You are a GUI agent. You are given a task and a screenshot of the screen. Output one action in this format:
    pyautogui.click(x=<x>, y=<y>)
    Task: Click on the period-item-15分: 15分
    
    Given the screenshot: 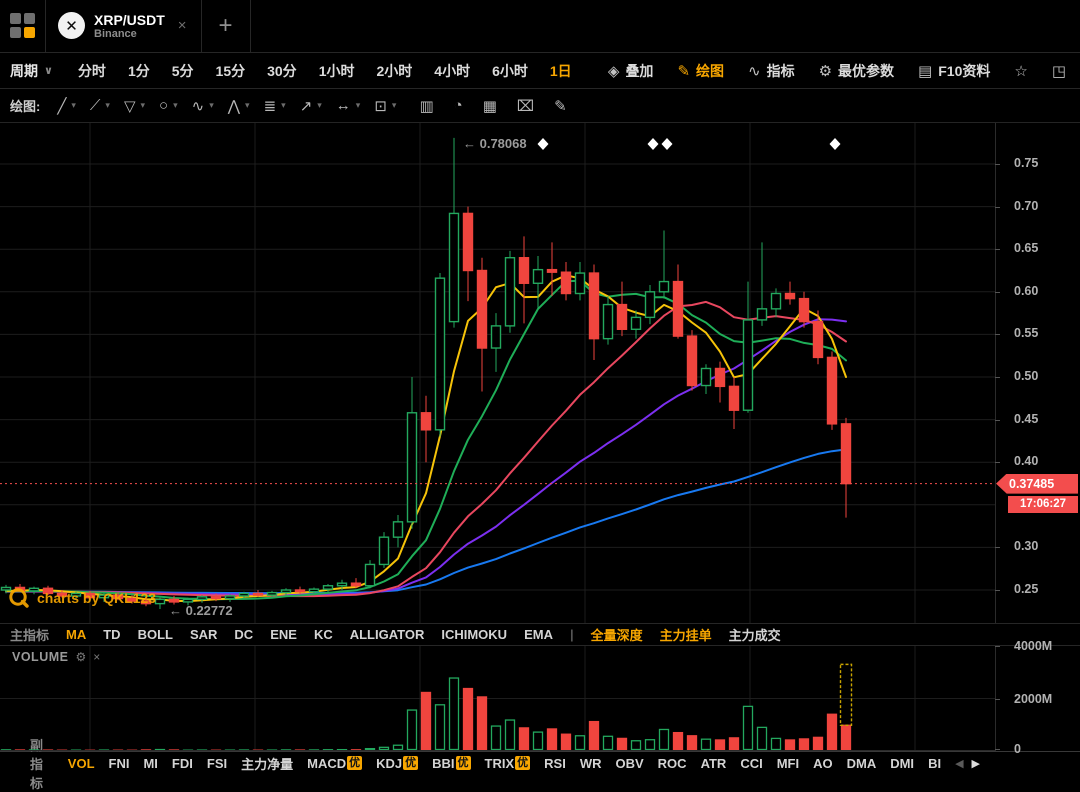 What is the action you would take?
    pyautogui.click(x=230, y=70)
    